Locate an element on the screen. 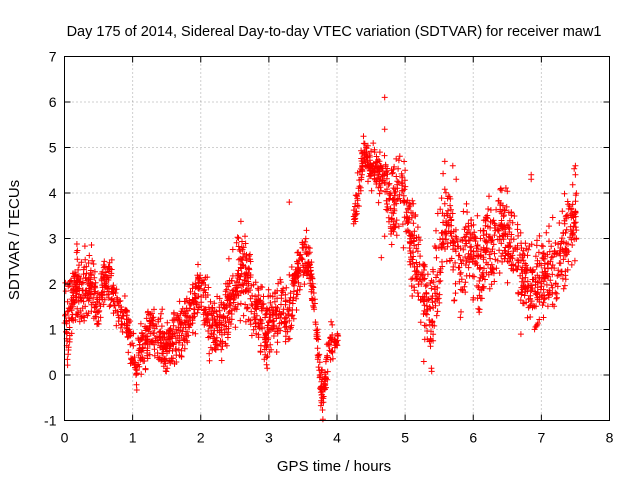 The height and width of the screenshot is (480, 640). y-tick-label: 3 is located at coordinates (53, 239).